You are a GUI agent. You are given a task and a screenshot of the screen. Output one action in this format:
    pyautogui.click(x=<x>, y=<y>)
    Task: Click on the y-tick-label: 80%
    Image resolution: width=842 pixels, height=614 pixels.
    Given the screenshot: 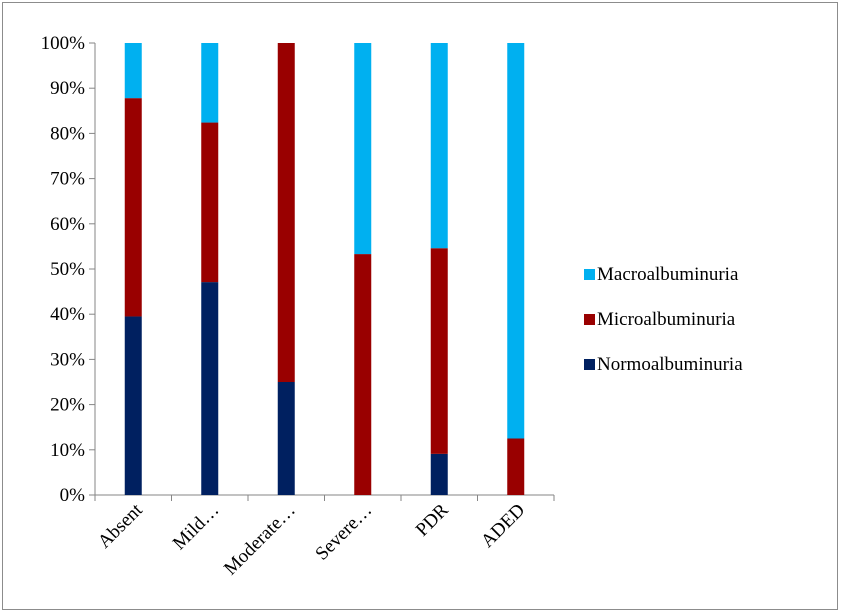 What is the action you would take?
    pyautogui.click(x=67, y=133)
    